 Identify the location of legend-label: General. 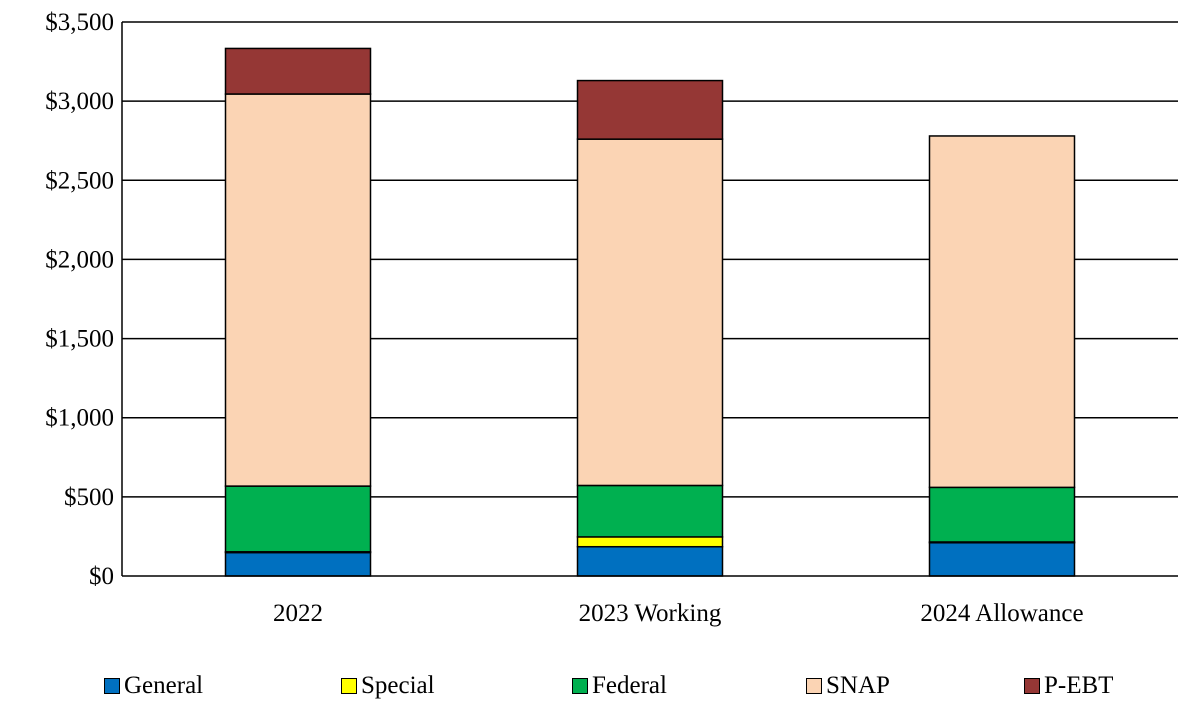
(164, 685).